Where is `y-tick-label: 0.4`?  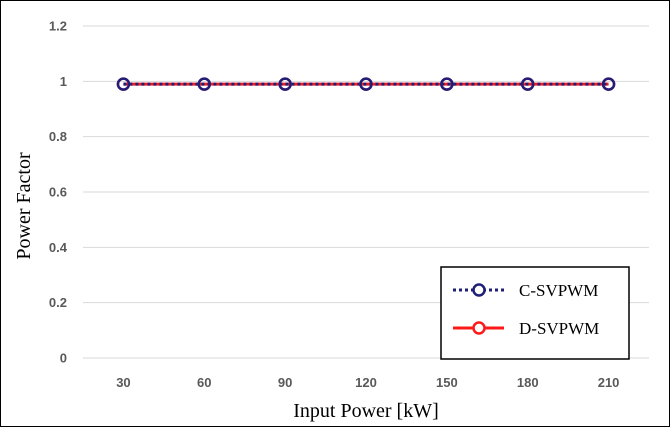
y-tick-label: 0.4 is located at coordinates (58, 247).